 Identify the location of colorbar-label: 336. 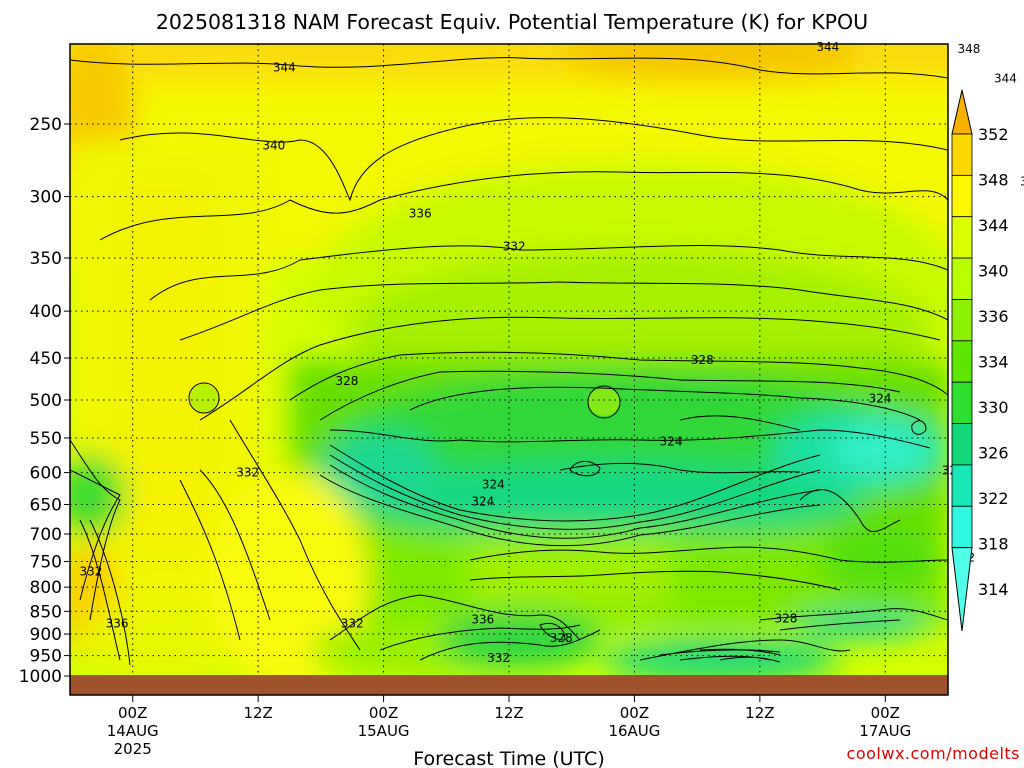
(993, 316).